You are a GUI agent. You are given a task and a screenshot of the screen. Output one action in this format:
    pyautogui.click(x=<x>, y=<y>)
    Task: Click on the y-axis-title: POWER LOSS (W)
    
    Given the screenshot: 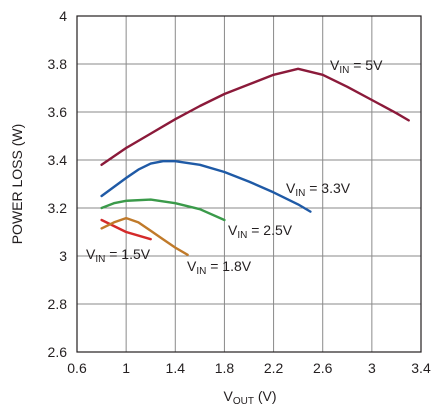 What is the action you would take?
    pyautogui.click(x=17, y=184)
    